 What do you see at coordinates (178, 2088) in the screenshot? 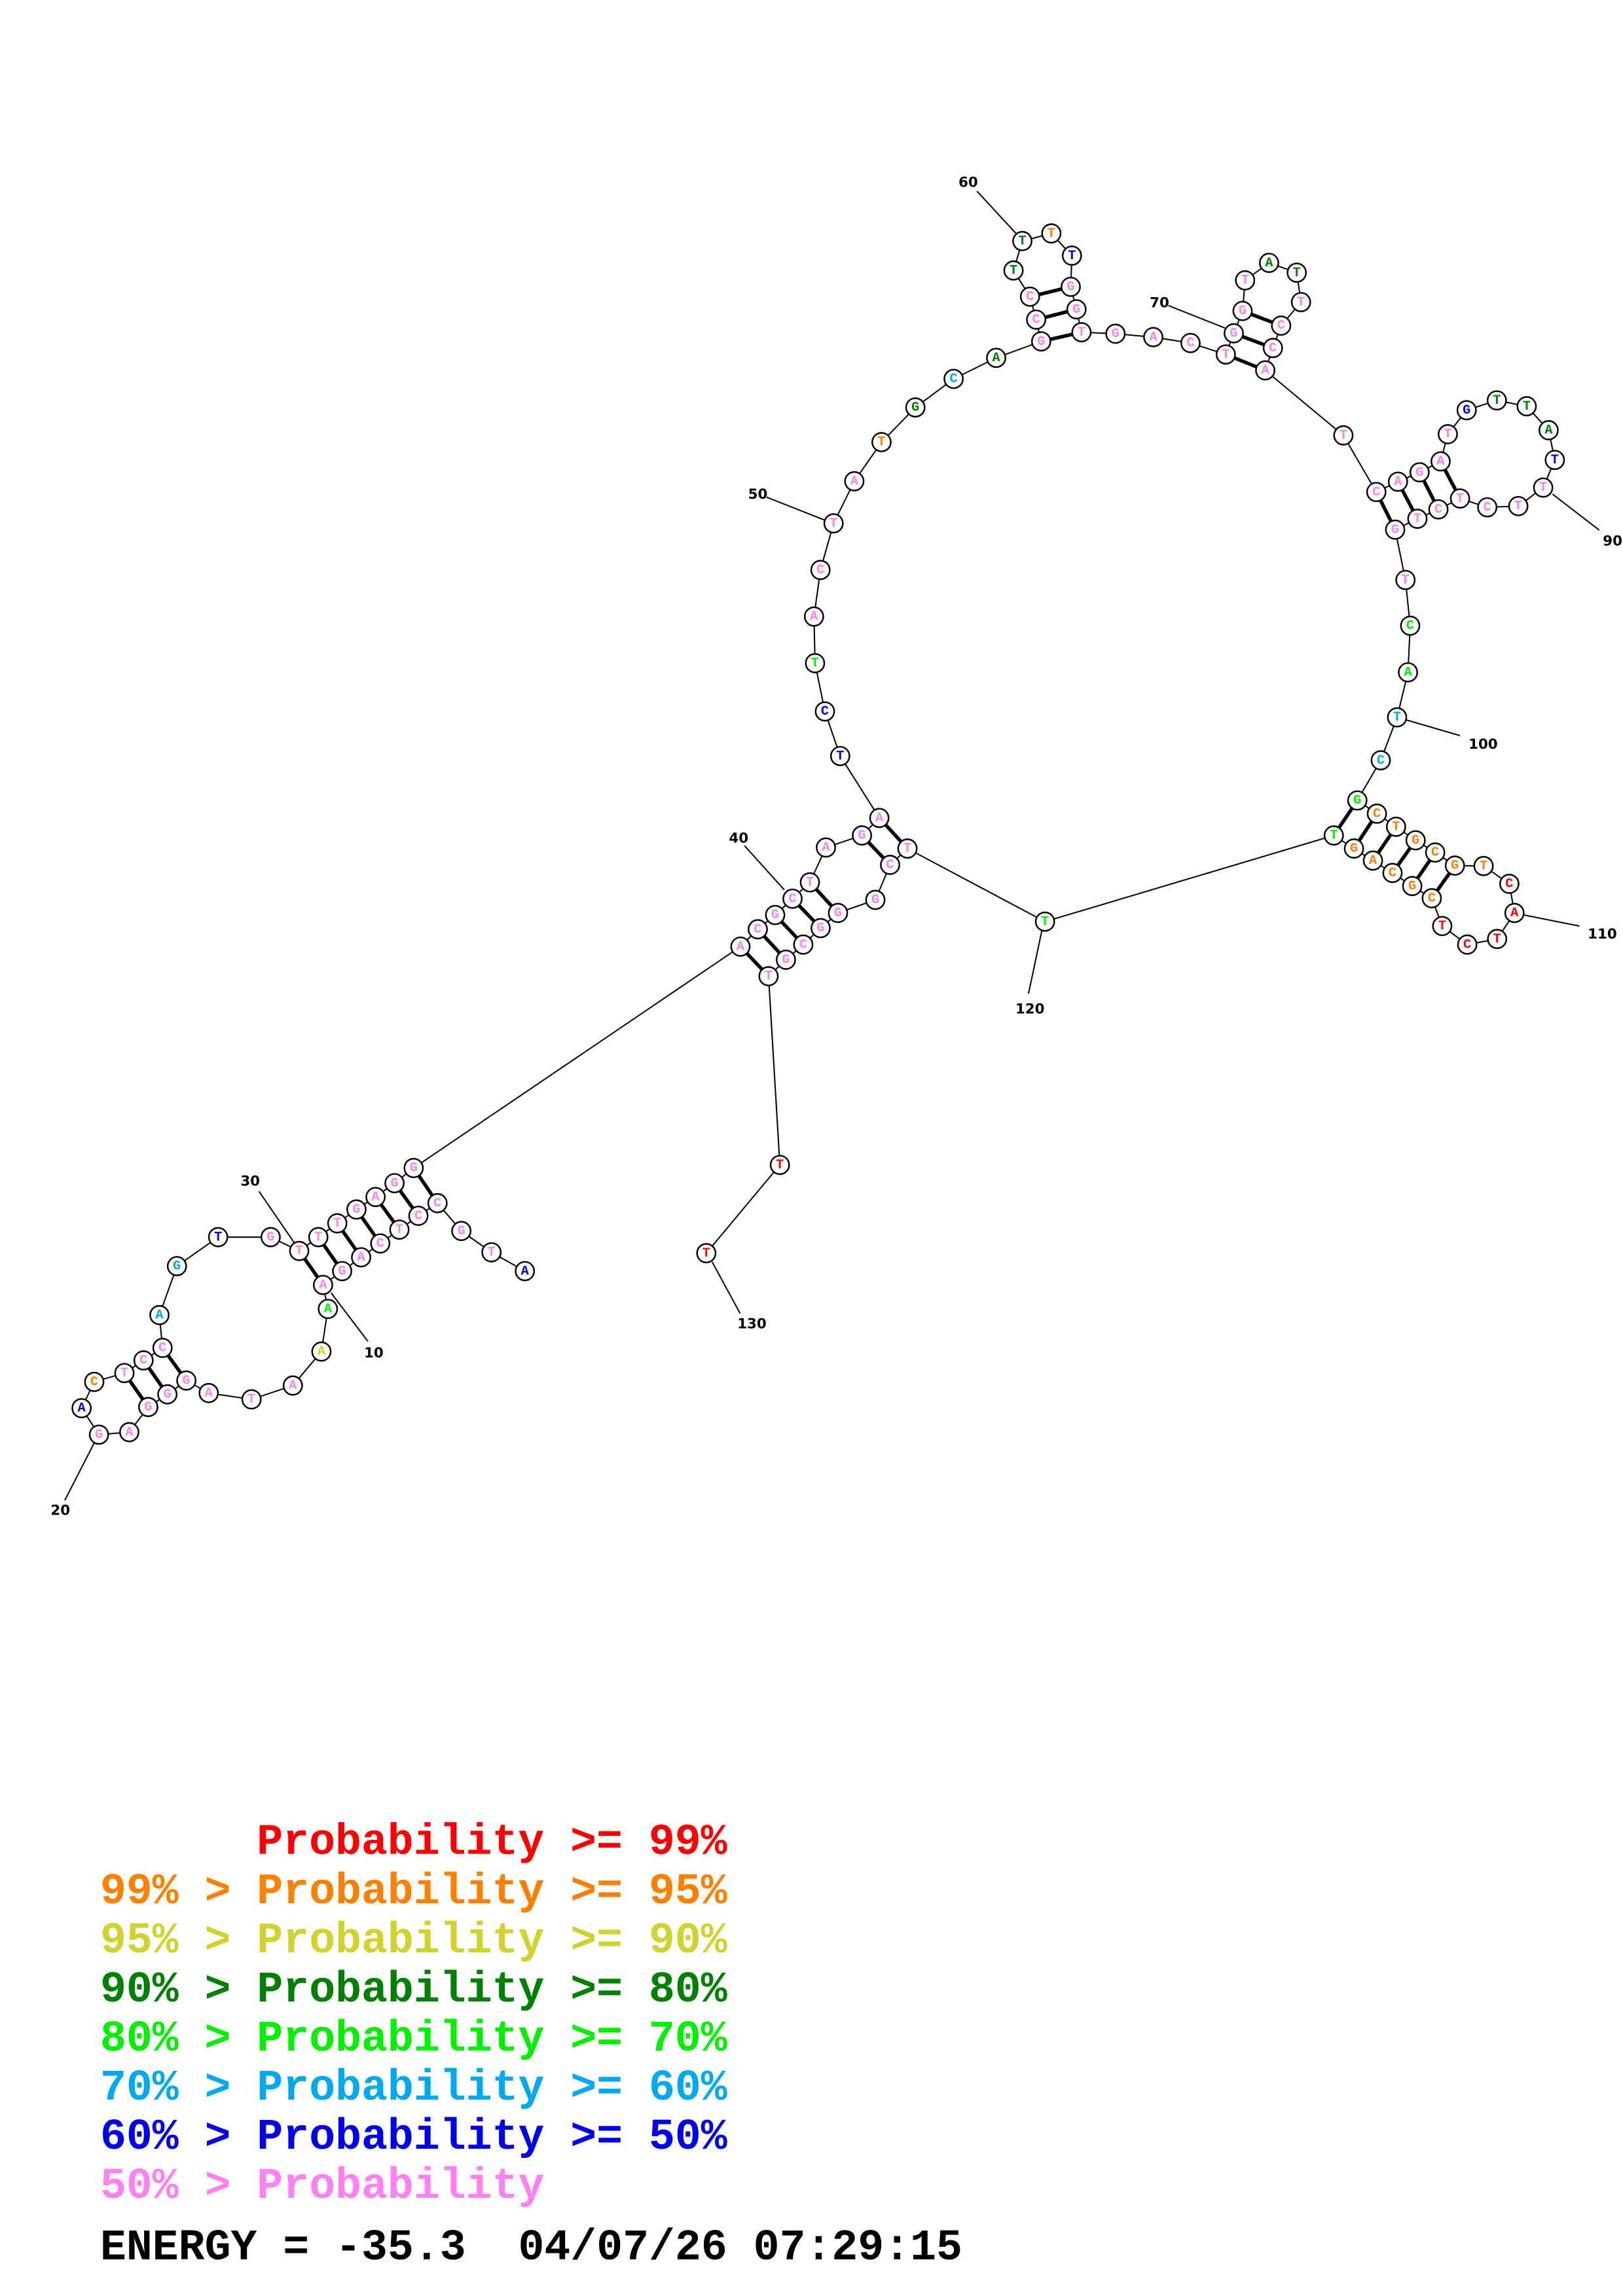
I see `legend-prefix: 70% >` at bounding box center [178, 2088].